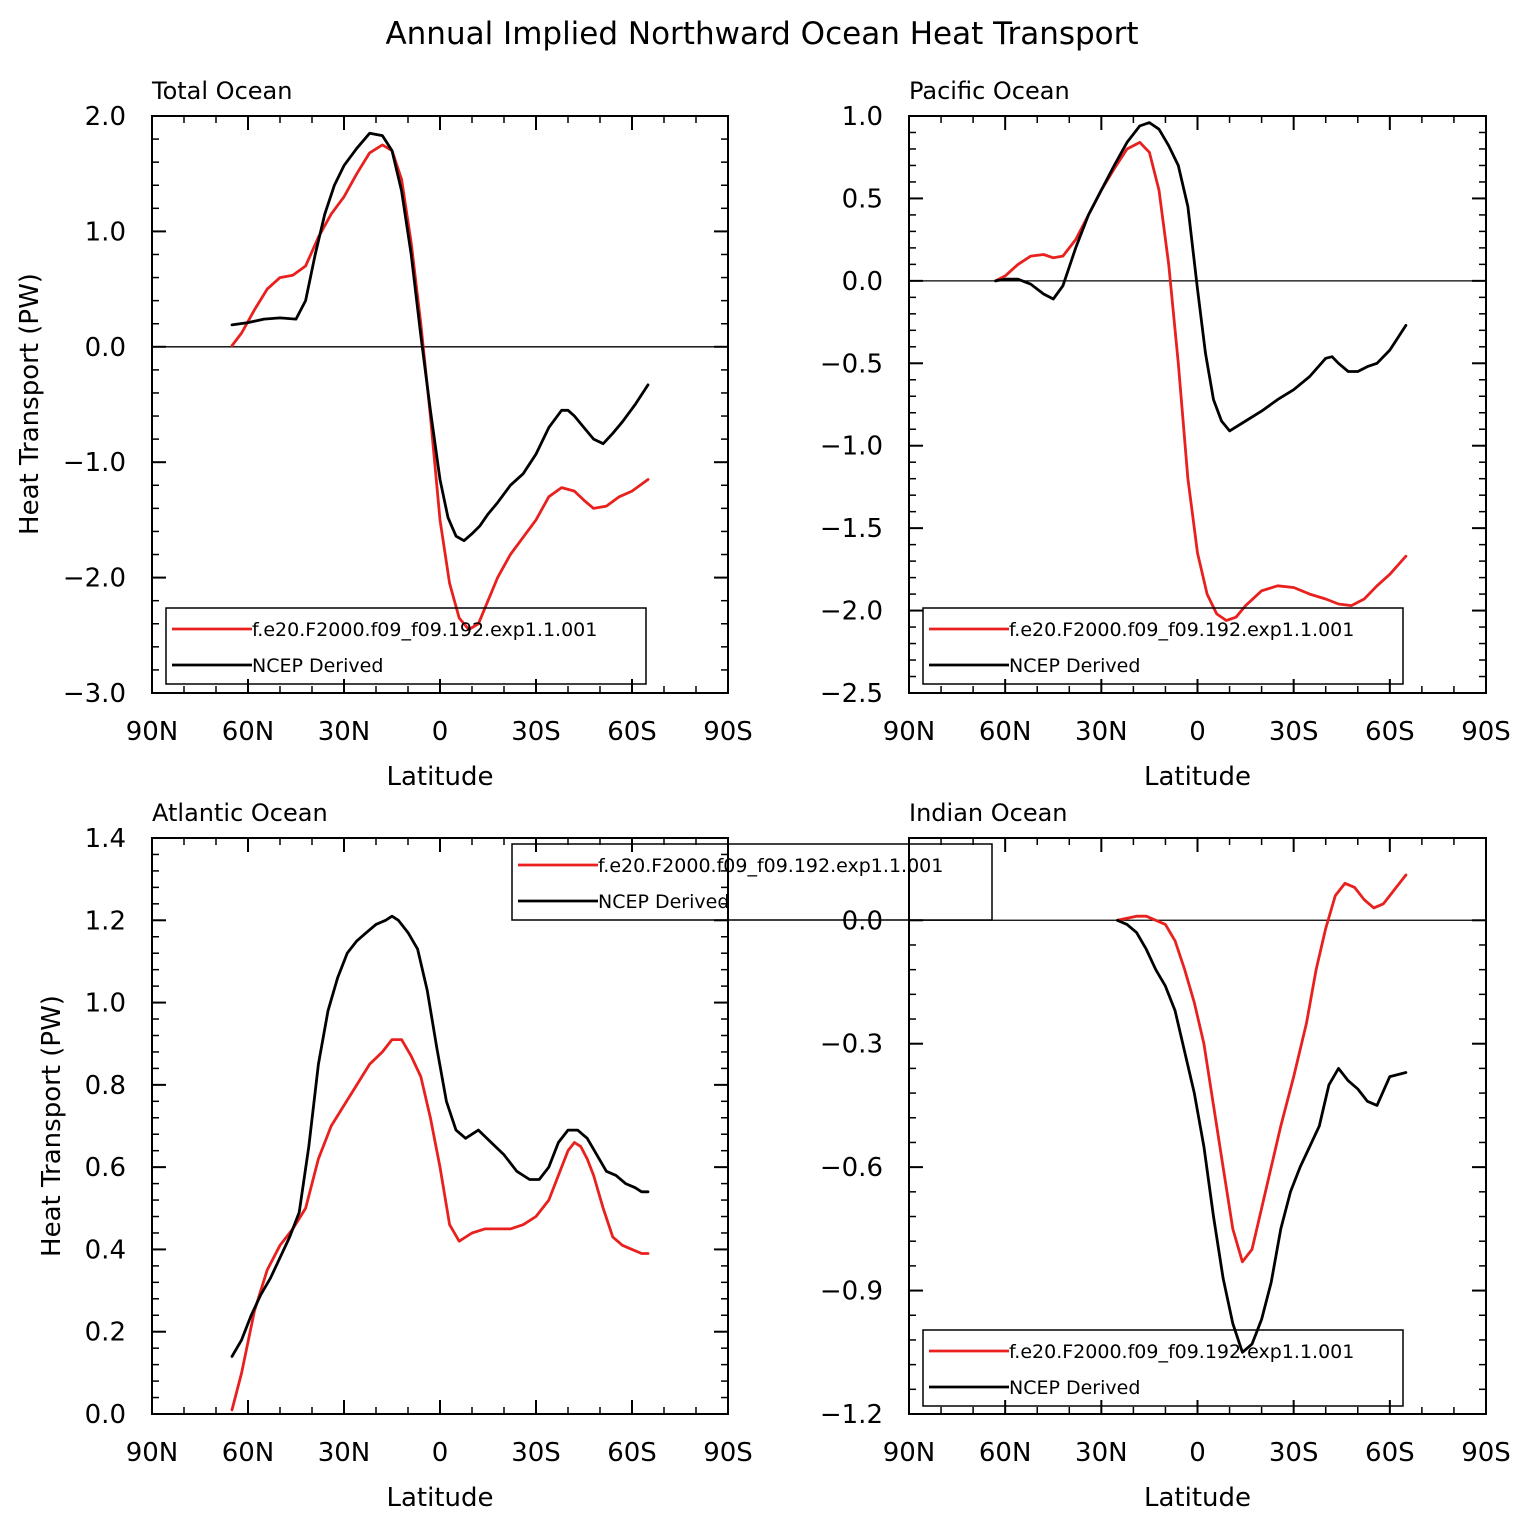  I want to click on y-tick-label: −0.6, so click(851, 1168).